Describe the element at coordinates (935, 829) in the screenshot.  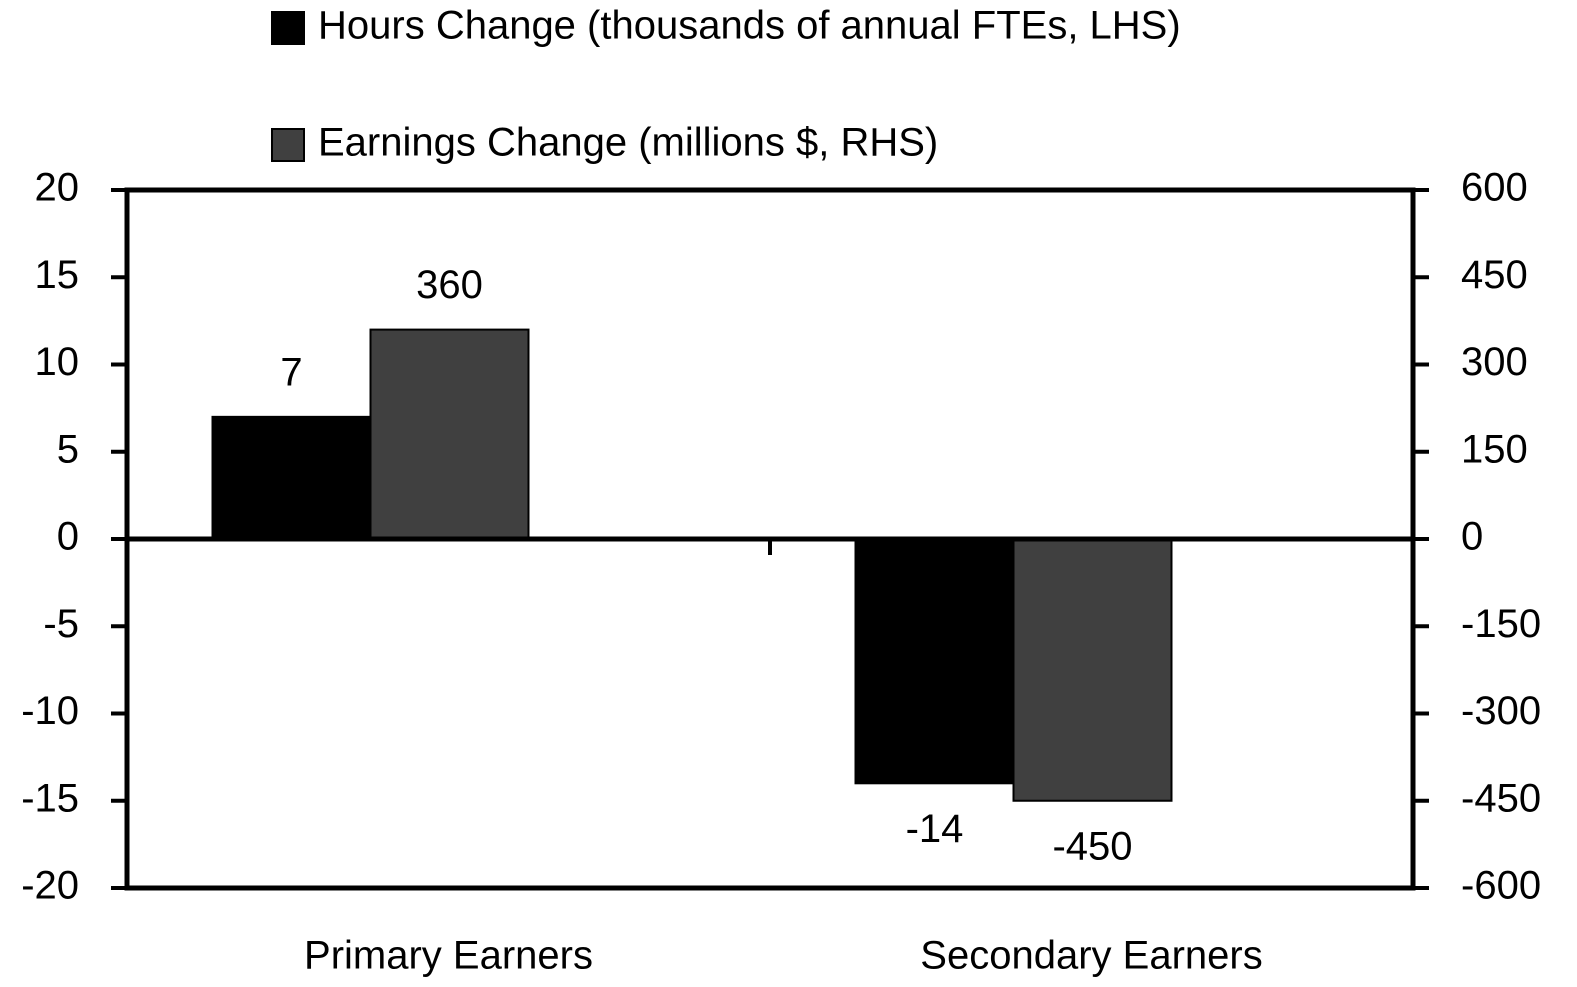
I see `data-label: -14` at that location.